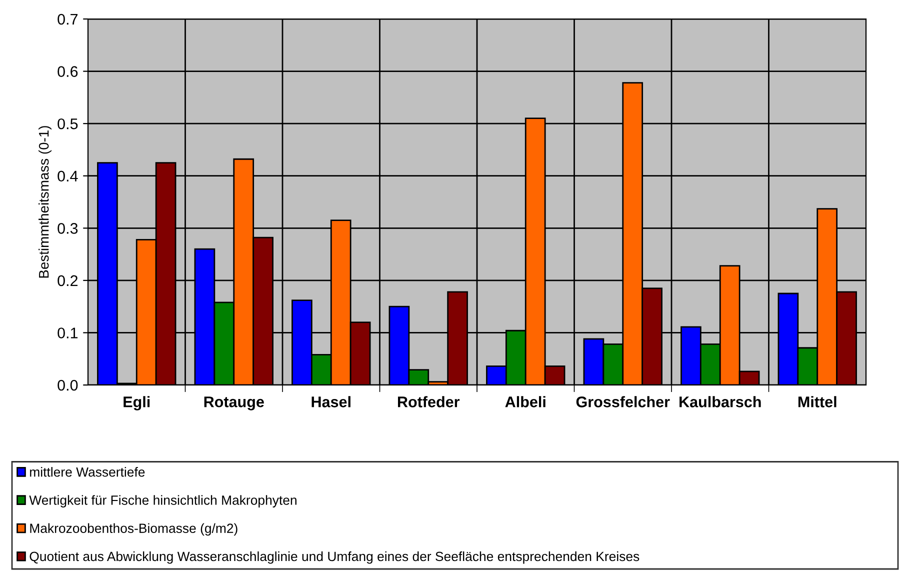 The height and width of the screenshot is (579, 904). I want to click on y-tick-label: 0.2, so click(68, 280).